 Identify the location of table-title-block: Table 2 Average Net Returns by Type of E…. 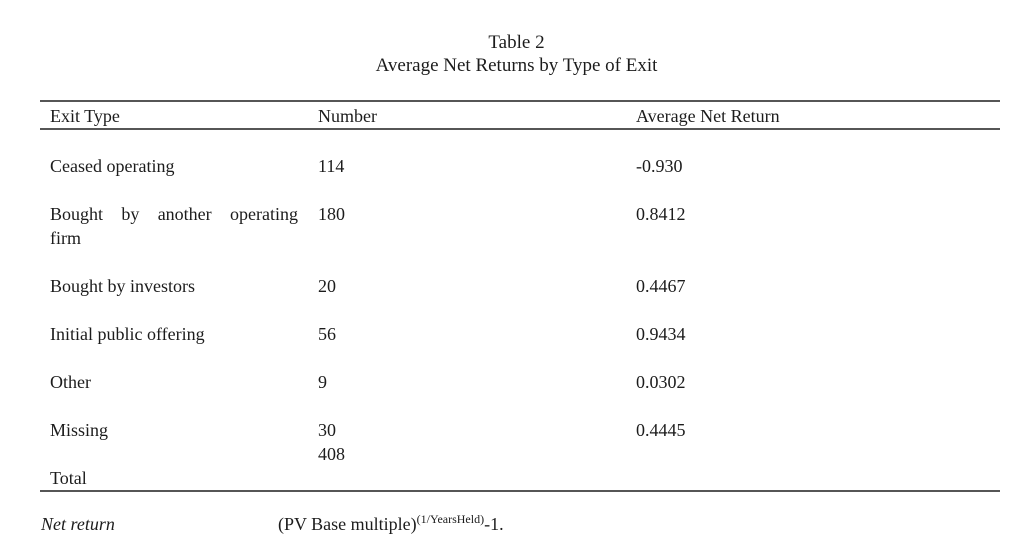
(516, 54).